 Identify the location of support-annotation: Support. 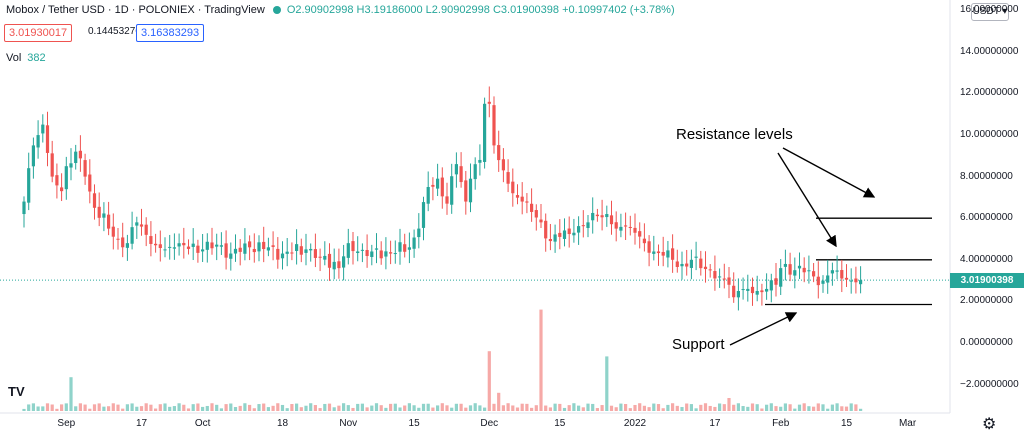
(698, 344).